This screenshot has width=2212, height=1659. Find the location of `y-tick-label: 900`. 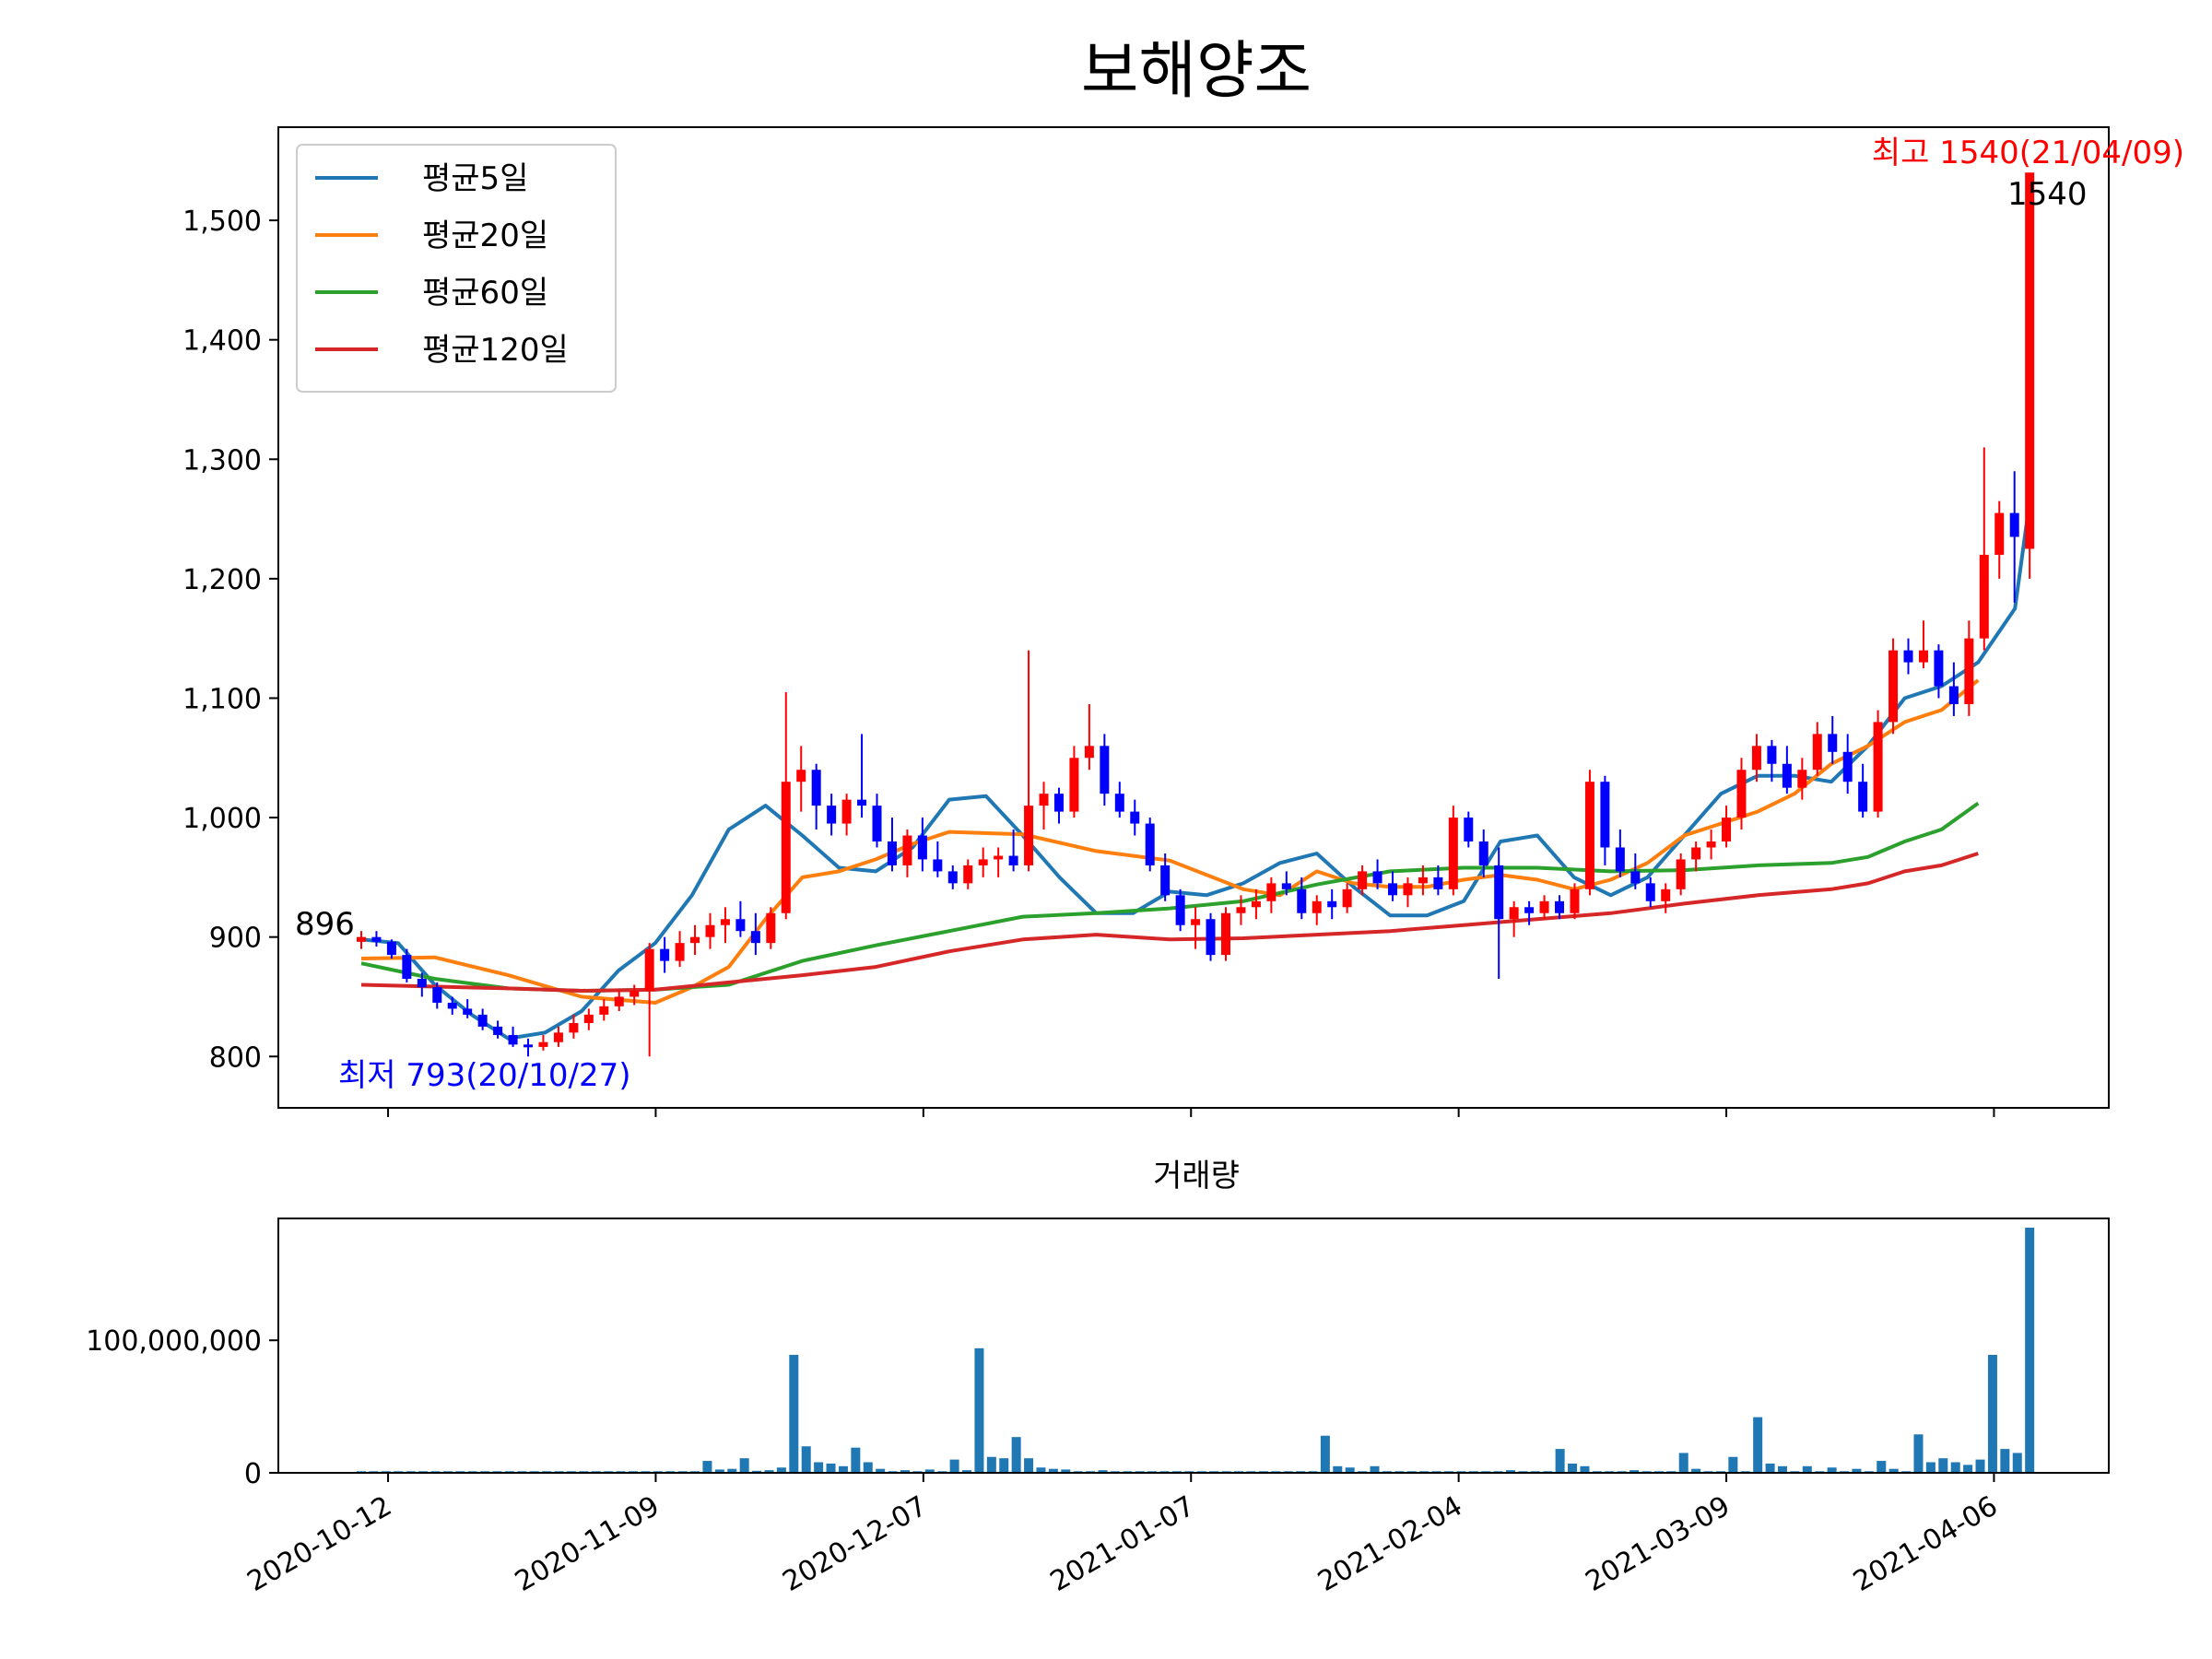

y-tick-label: 900 is located at coordinates (235, 939).